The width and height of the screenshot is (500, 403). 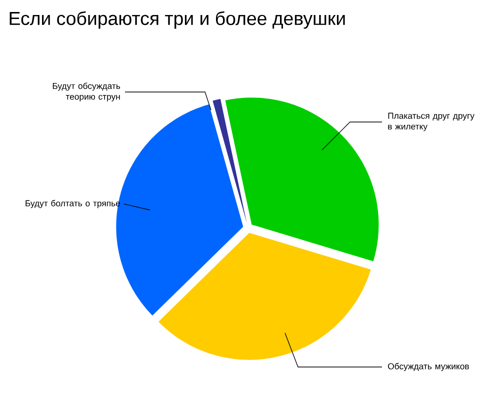 What do you see at coordinates (177, 20) in the screenshot?
I see `chart-title: Если собираются три и более девушки` at bounding box center [177, 20].